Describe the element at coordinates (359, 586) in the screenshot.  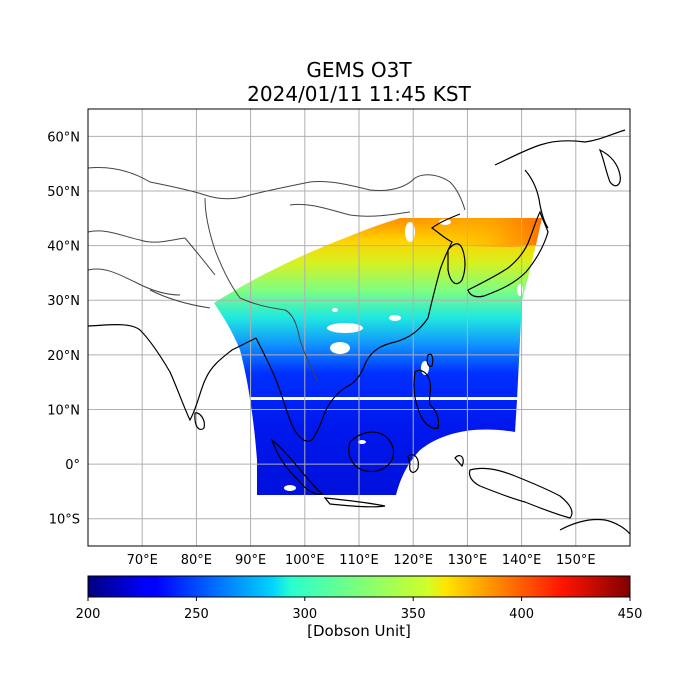
I see `colorbar` at that location.